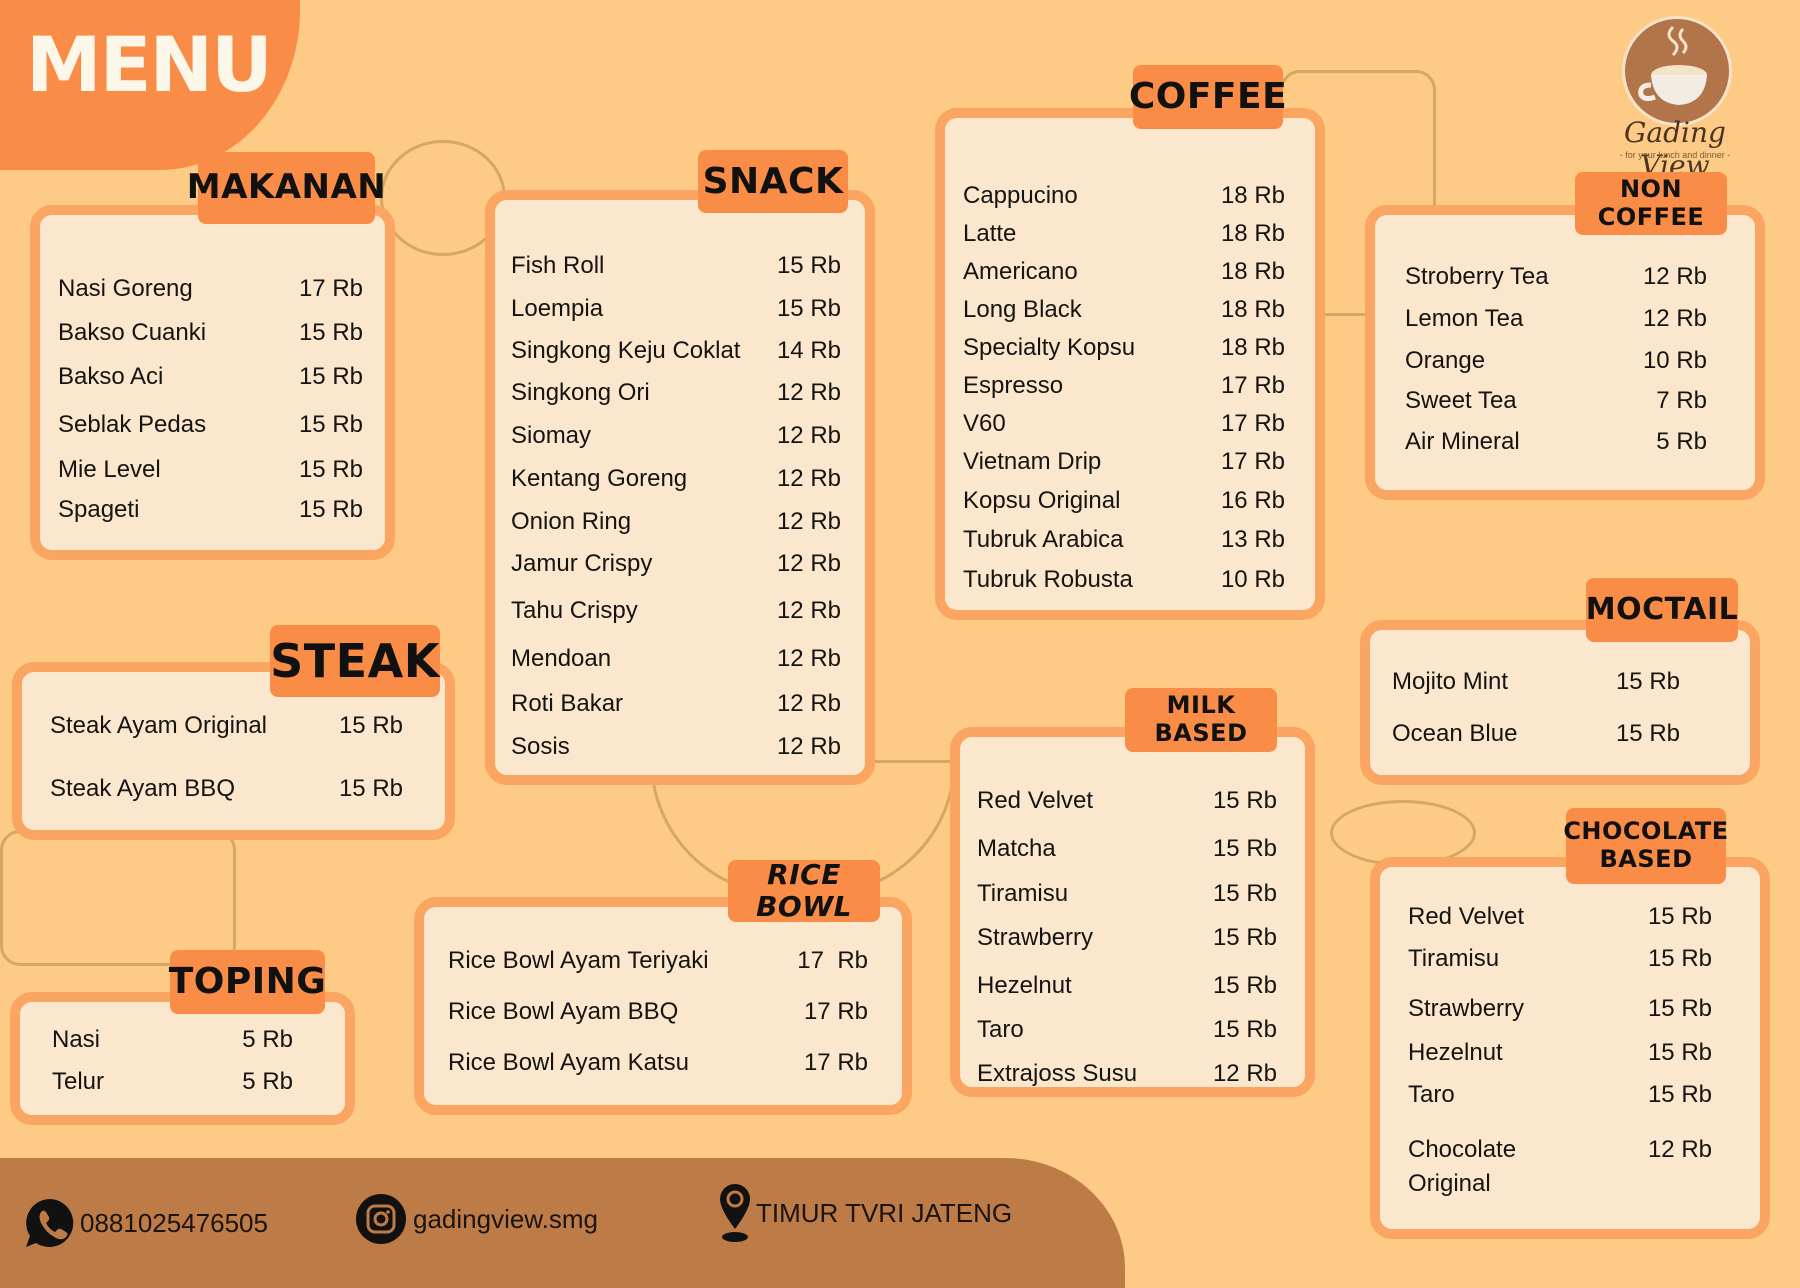 This screenshot has height=1288, width=1800. I want to click on section-title-milk-based: MILK BASED, so click(1201, 720).